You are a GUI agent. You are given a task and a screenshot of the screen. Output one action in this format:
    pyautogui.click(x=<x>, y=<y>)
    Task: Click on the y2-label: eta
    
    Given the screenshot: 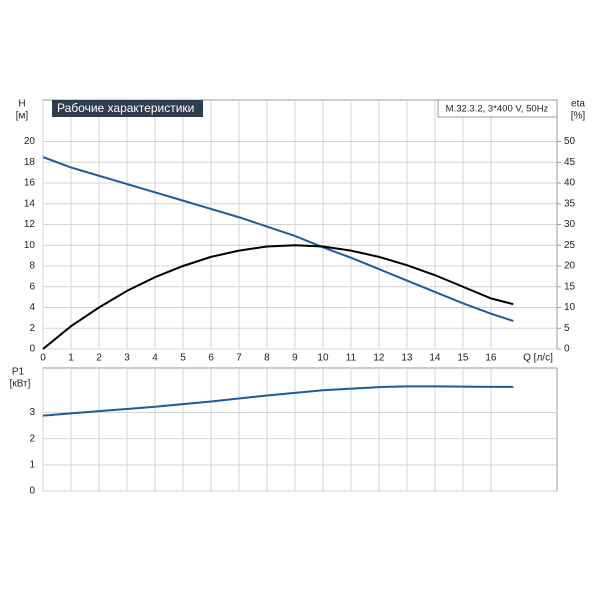 What is the action you would take?
    pyautogui.click(x=578, y=104)
    